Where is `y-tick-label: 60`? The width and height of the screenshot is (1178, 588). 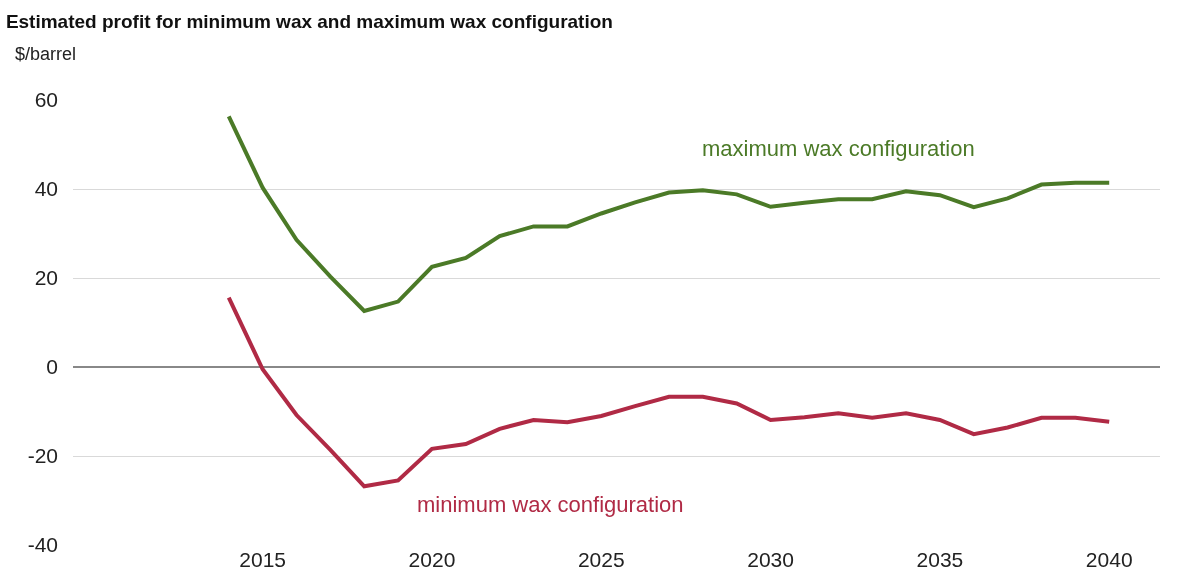 y-tick-label: 60 is located at coordinates (46, 100).